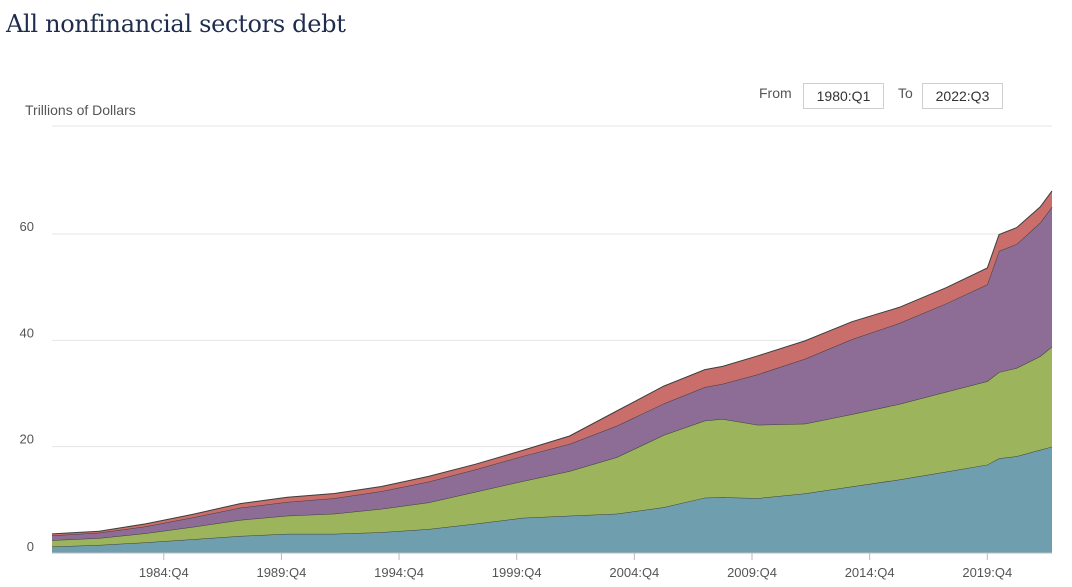 The image size is (1072, 587). Describe the element at coordinates (987, 572) in the screenshot. I see `x-tick-label: 2019:Q4` at that location.